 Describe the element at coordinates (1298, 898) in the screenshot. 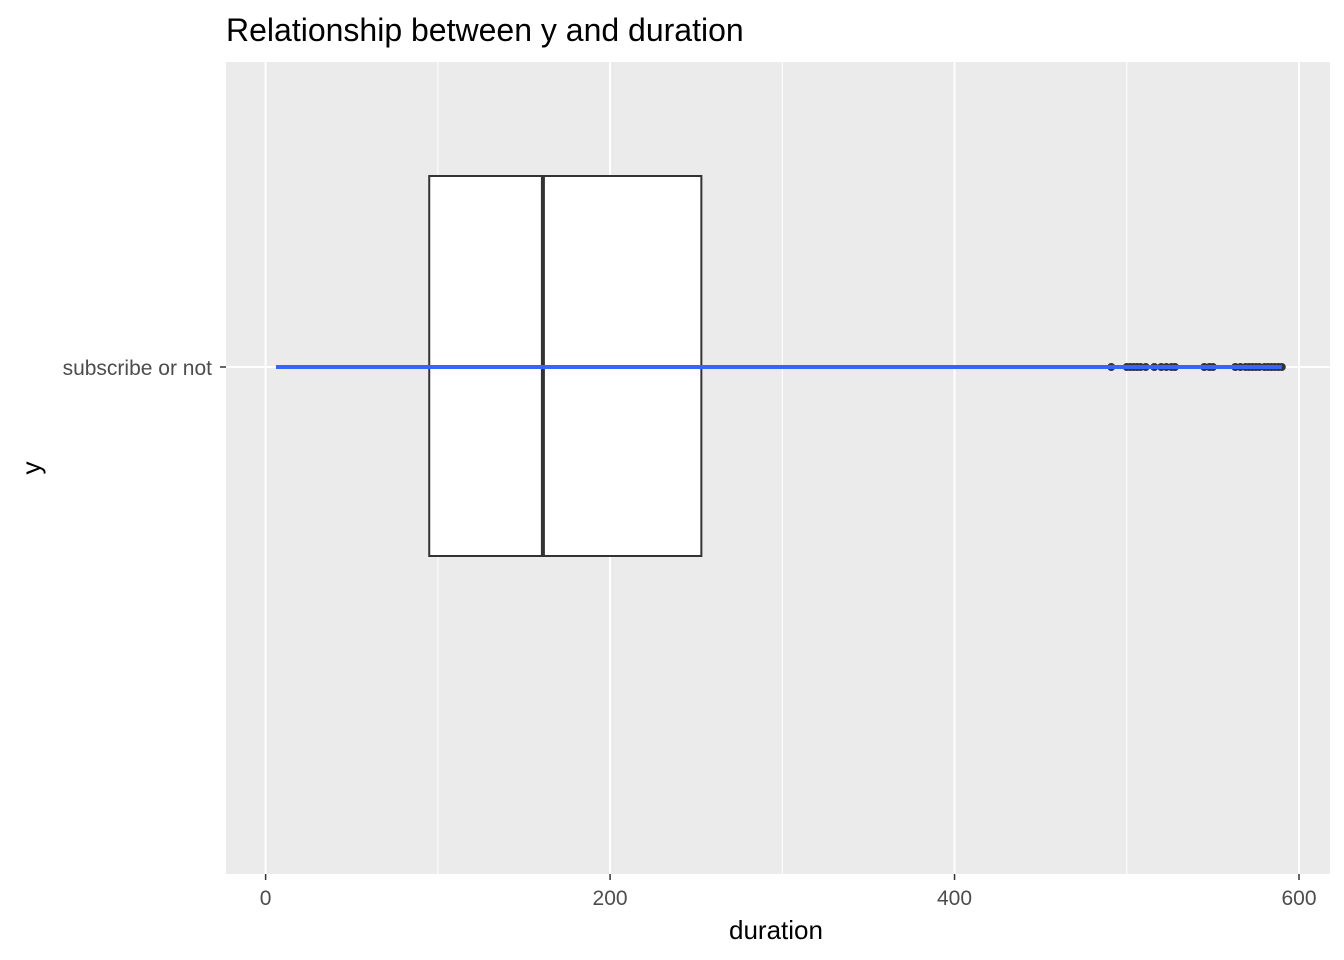

I see `x-tick-label: 600` at that location.